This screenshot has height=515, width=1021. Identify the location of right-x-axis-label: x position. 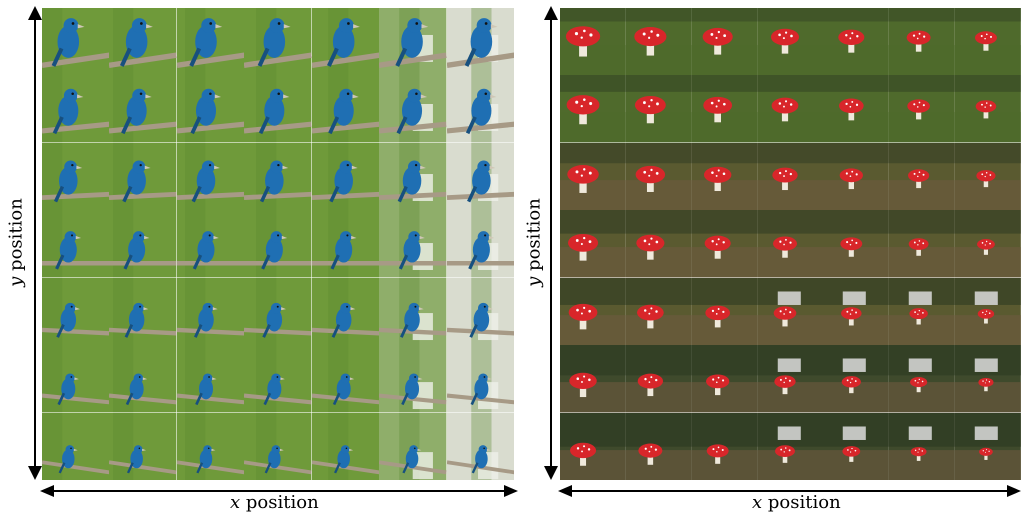
(796, 502).